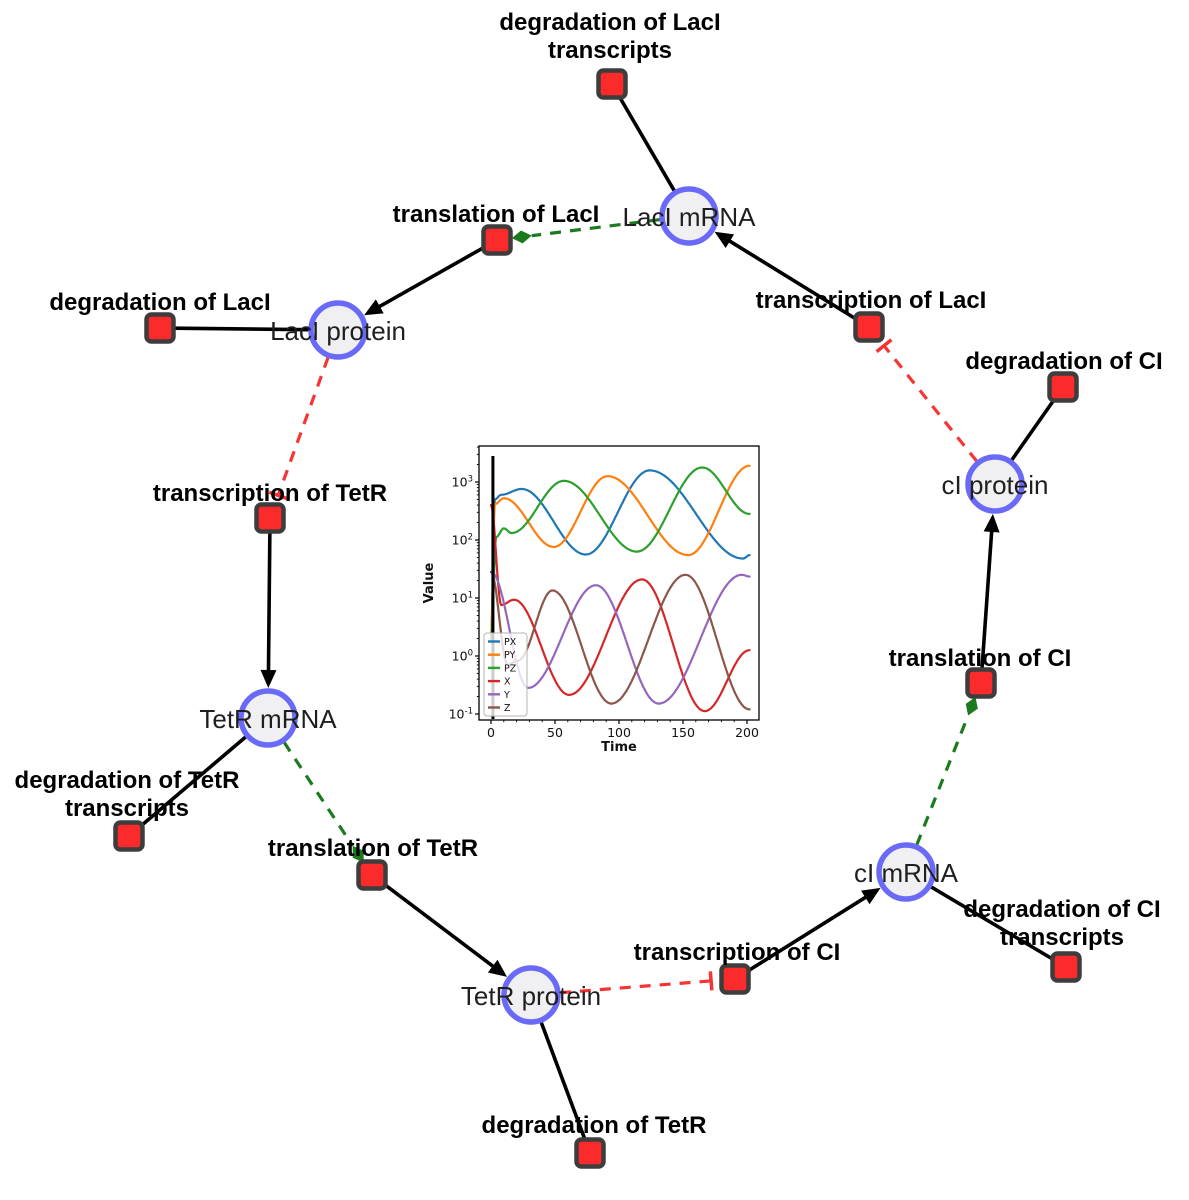 This screenshot has height=1200, width=1189. Describe the element at coordinates (1061, 923) in the screenshot. I see `reaction-label-deg_ci_tr: degradation of CI transcripts` at that location.